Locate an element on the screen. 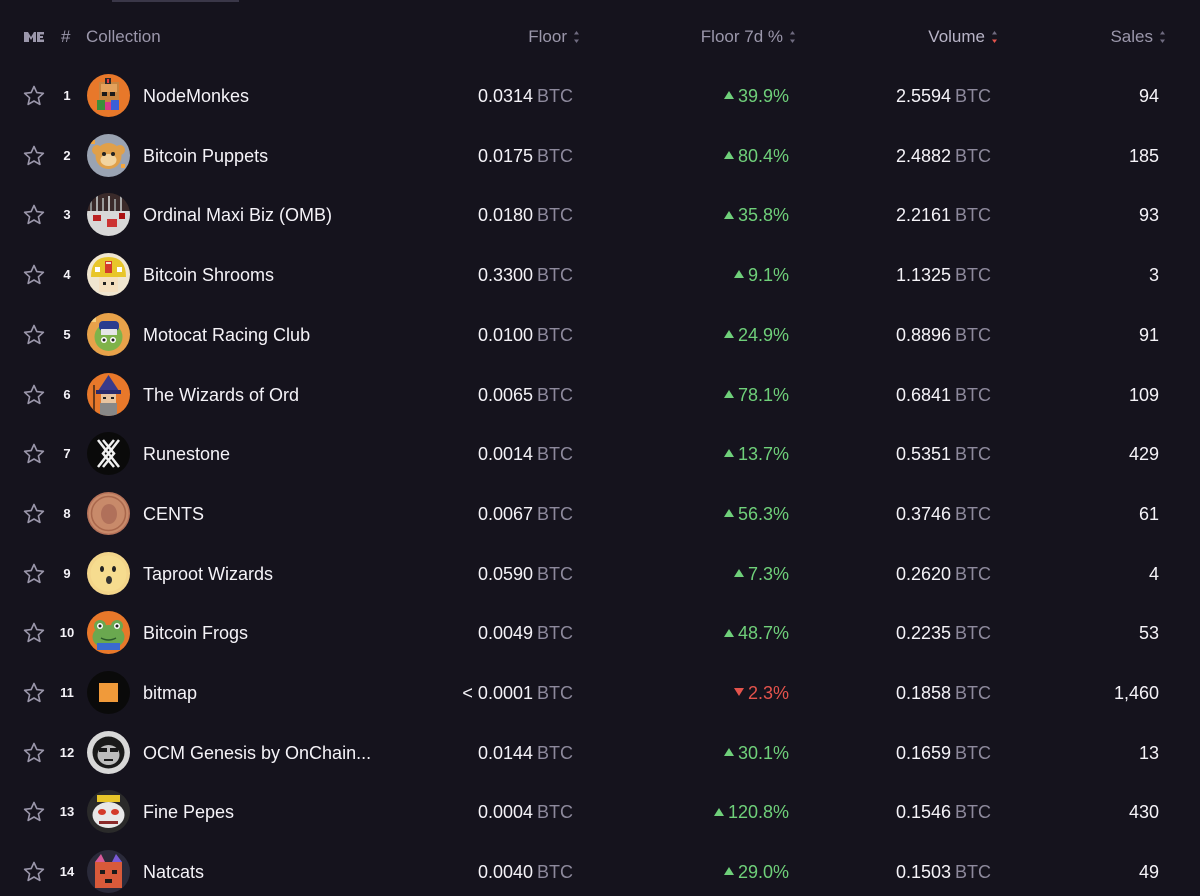  floor-7d-change: 56.3% is located at coordinates (756, 514).